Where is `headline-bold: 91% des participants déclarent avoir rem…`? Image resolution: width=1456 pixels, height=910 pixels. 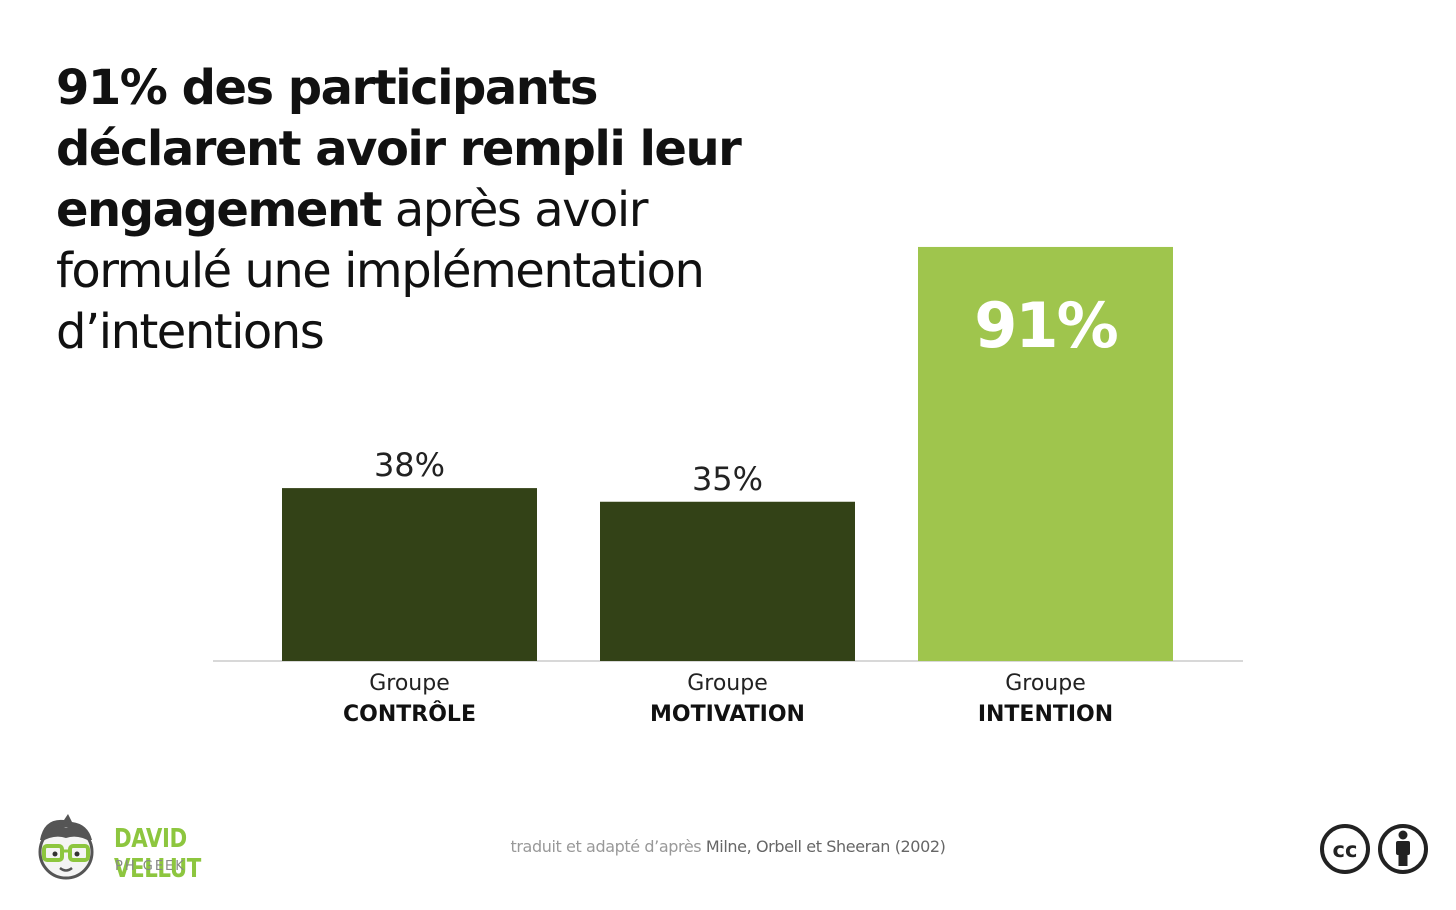
headline-bold: 91% des participants déclarent avoir rem… is located at coordinates (399, 149).